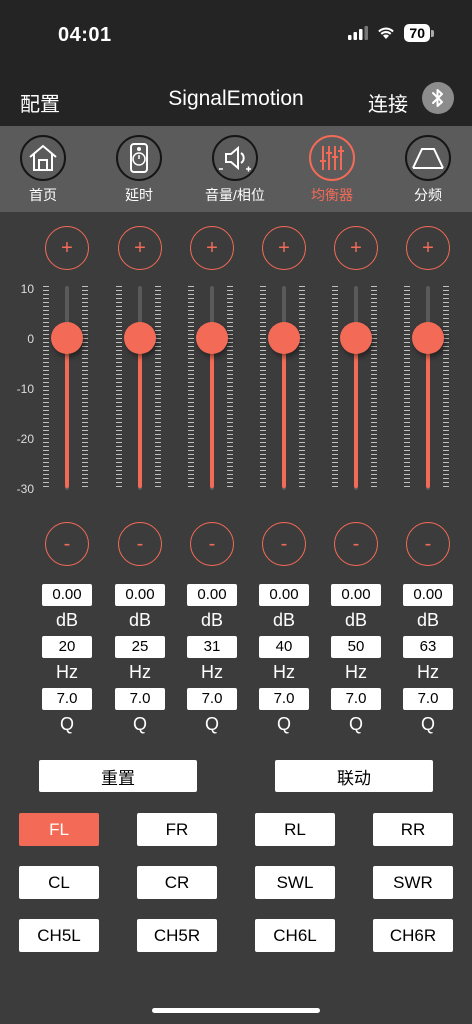 This screenshot has width=472, height=1024. Describe the element at coordinates (40, 105) in the screenshot. I see `config-button: 配置` at that location.